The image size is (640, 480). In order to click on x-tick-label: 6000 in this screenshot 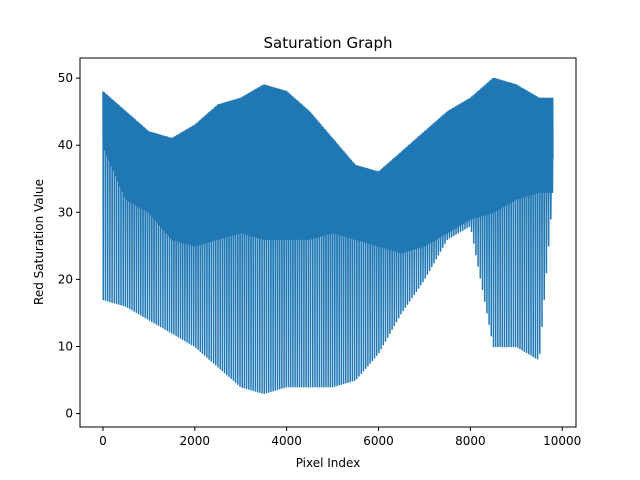, I will do `click(378, 441)`.